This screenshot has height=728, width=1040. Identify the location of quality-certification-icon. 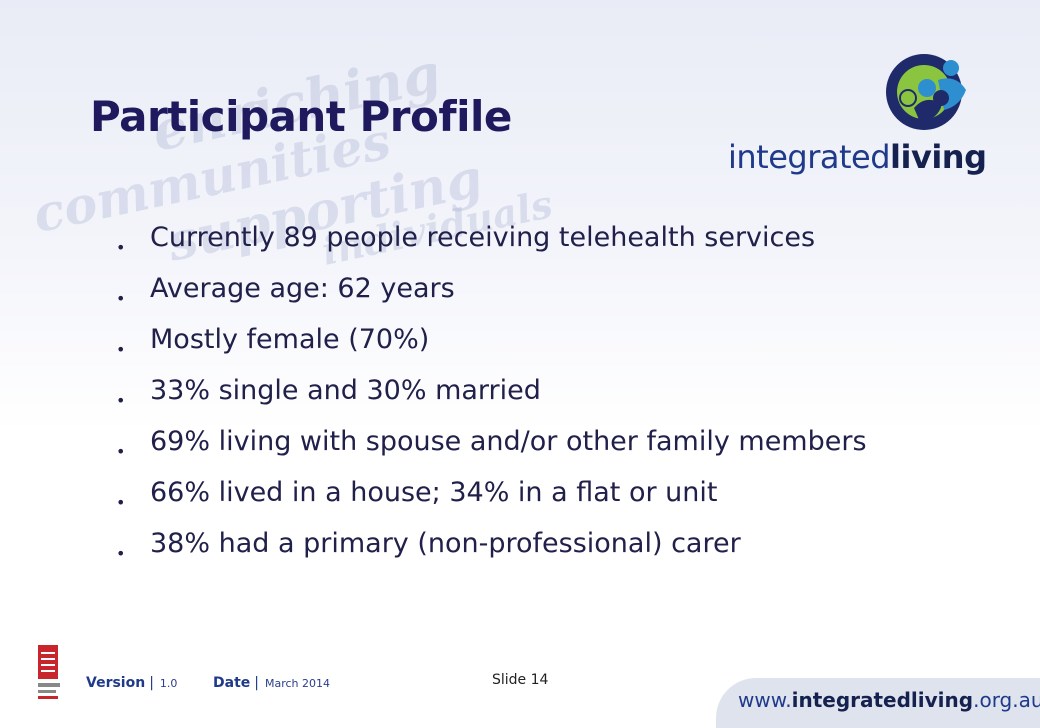
(49, 672).